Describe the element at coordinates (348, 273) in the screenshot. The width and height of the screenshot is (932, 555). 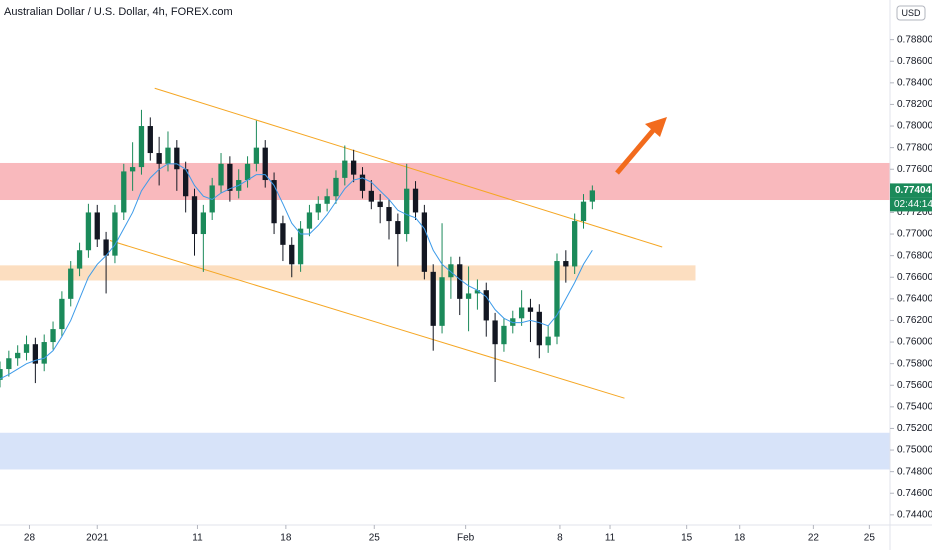
I see `zone` at that location.